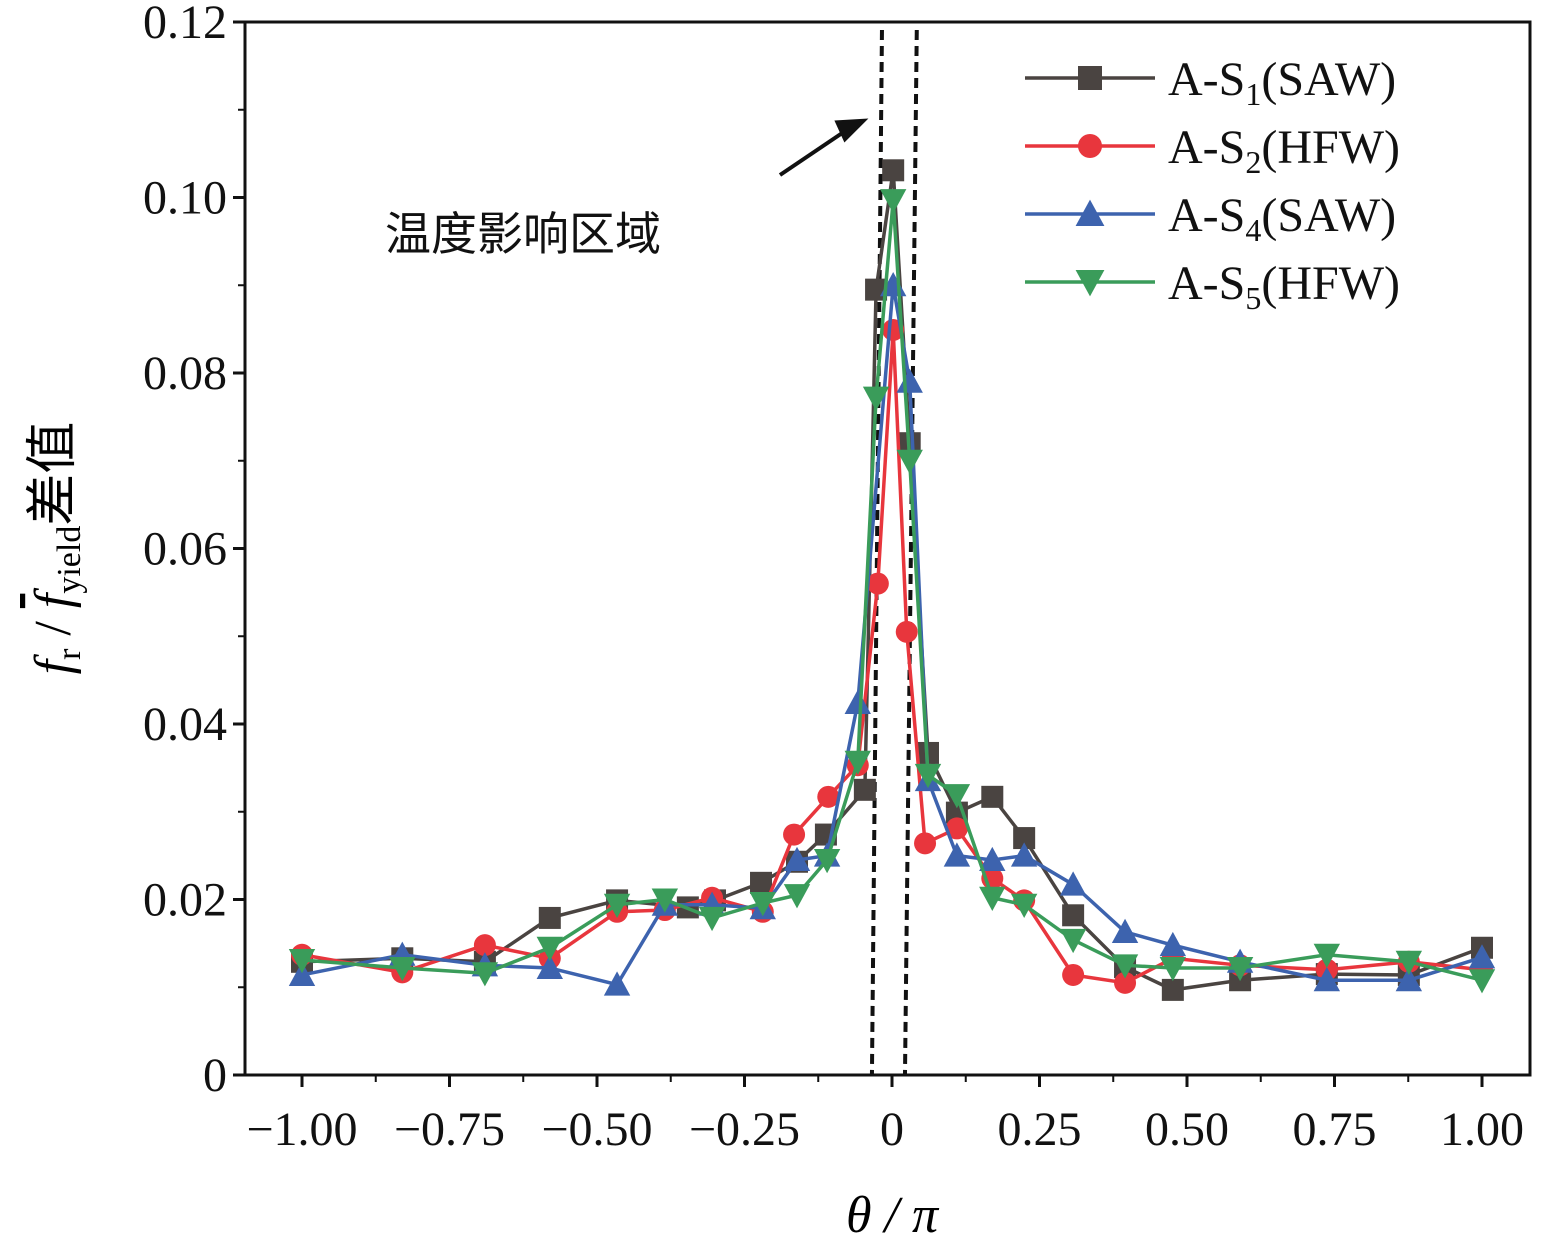 Image resolution: width=1547 pixels, height=1244 pixels. I want to click on y-tick-label: 0.02, so click(185, 900).